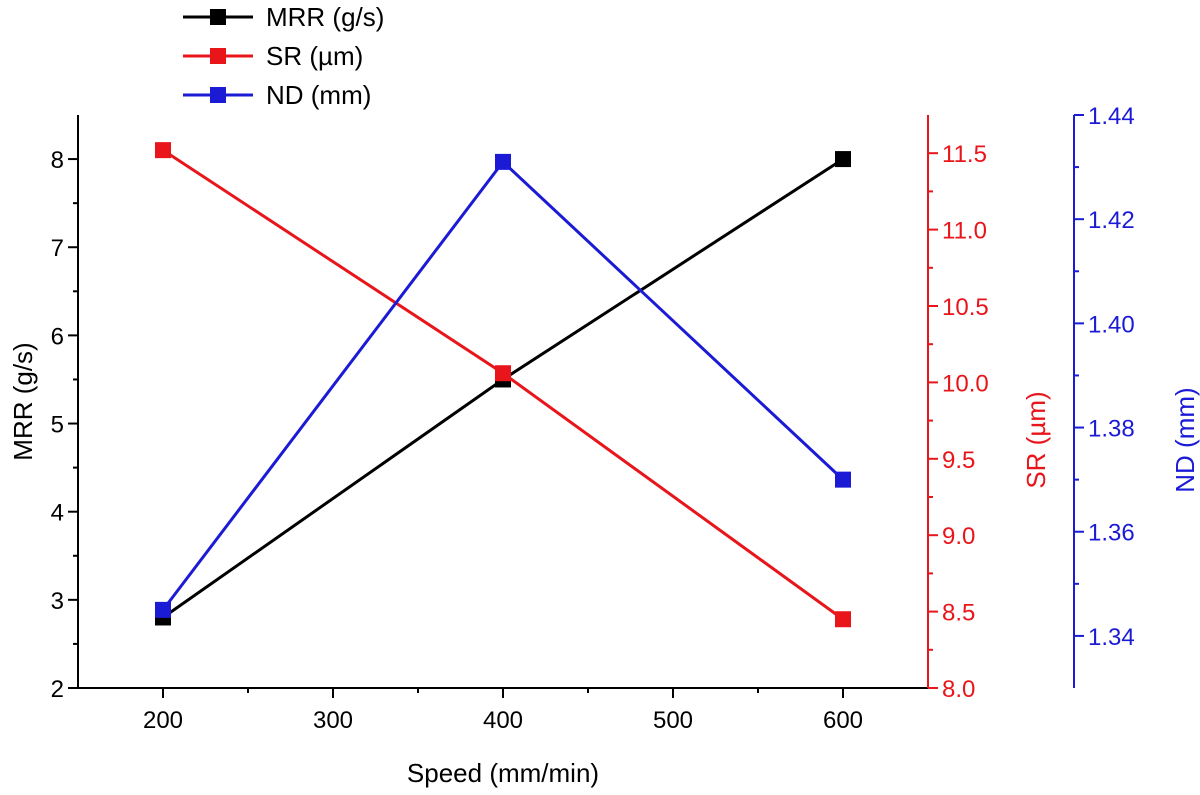 The image size is (1200, 795). I want to click on left-tick-label: 4, so click(57, 513).